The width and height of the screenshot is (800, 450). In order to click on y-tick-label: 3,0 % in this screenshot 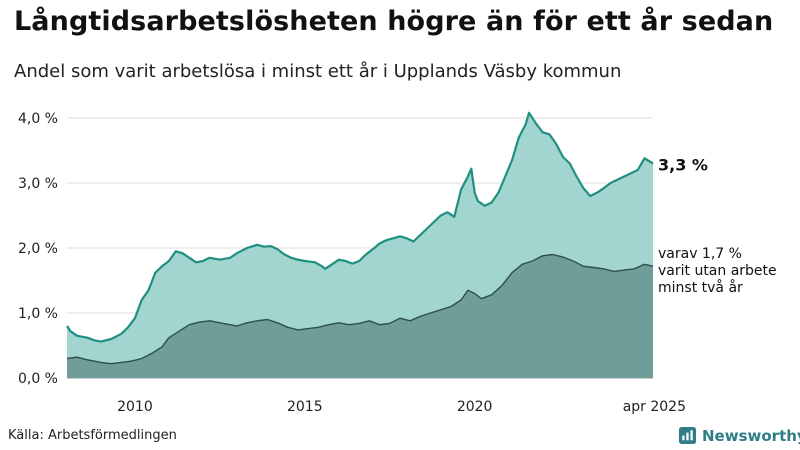, I will do `click(38, 184)`.